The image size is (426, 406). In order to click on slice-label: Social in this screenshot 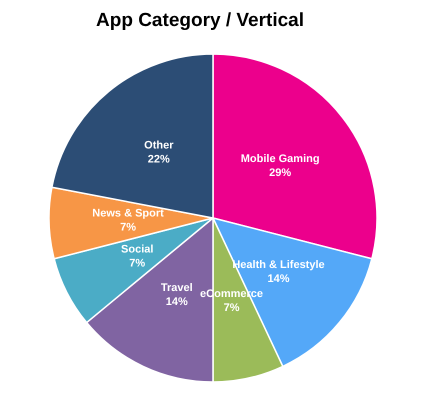, I will do `click(137, 250)`.